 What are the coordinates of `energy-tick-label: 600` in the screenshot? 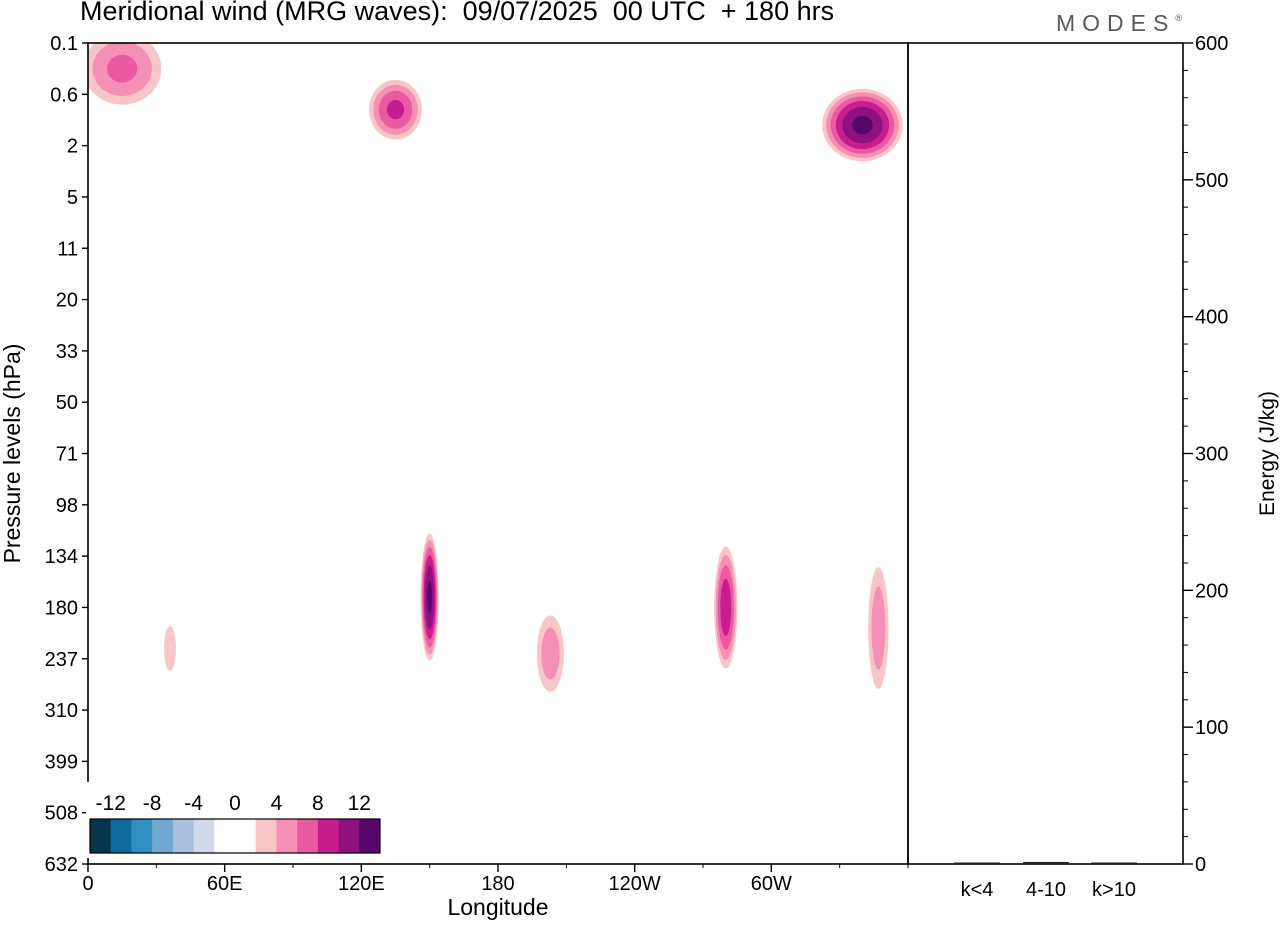 It's located at (1211, 44).